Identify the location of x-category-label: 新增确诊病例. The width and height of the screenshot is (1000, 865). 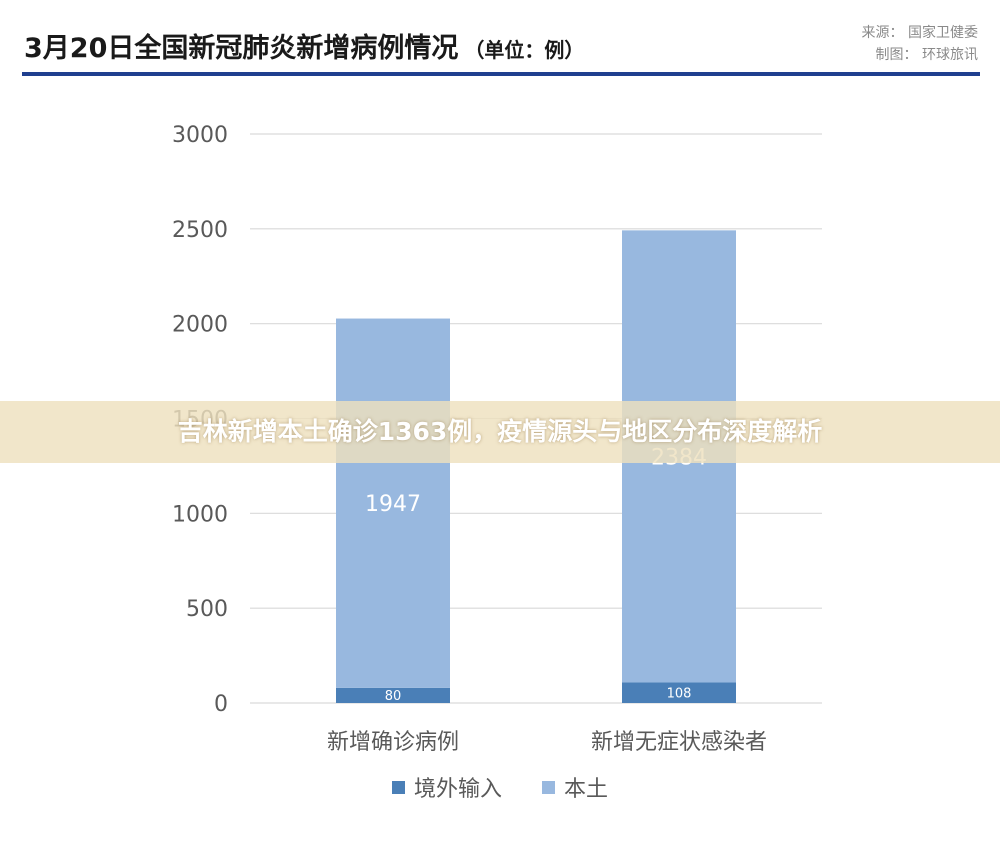
(393, 742).